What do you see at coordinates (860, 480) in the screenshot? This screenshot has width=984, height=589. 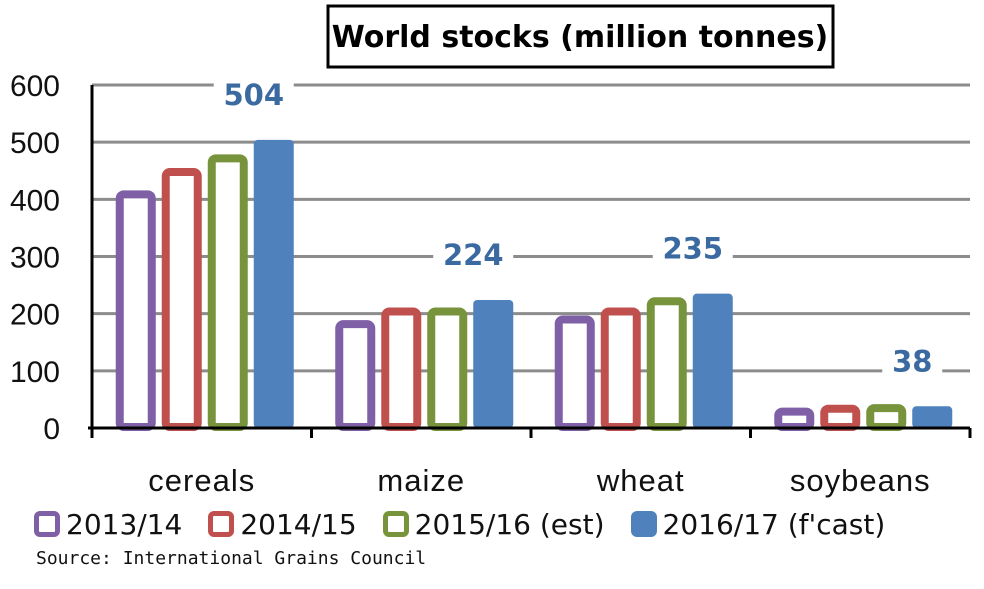 I see `category-label: soybeans` at bounding box center [860, 480].